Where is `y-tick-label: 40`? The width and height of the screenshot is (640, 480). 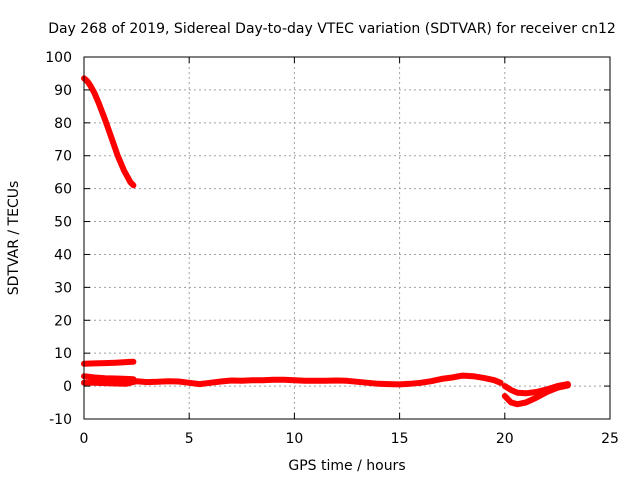 y-tick-label: 40 is located at coordinates (63, 255).